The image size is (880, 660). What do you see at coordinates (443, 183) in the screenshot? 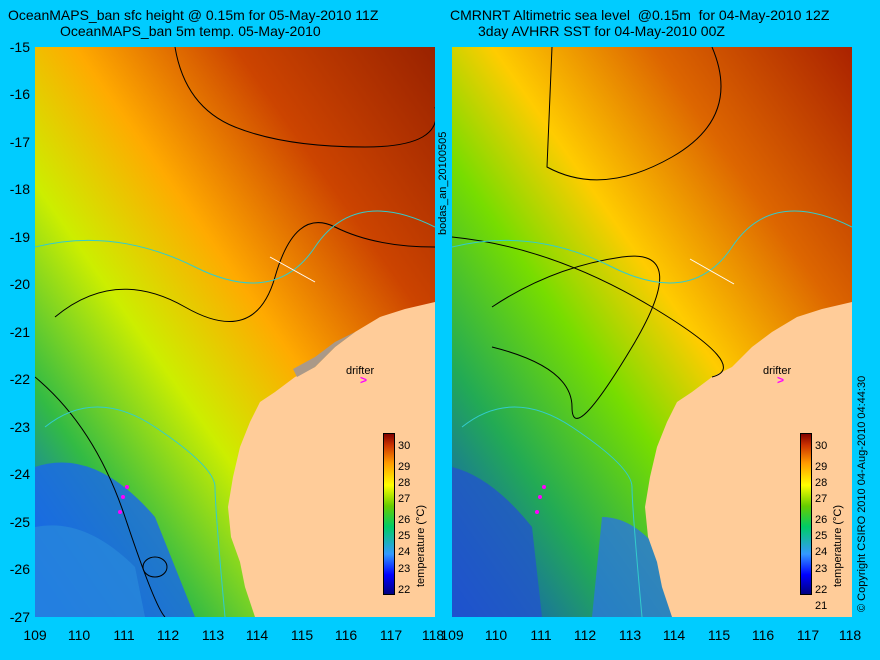
I see `side-label: bodas_an_20100505` at bounding box center [443, 183].